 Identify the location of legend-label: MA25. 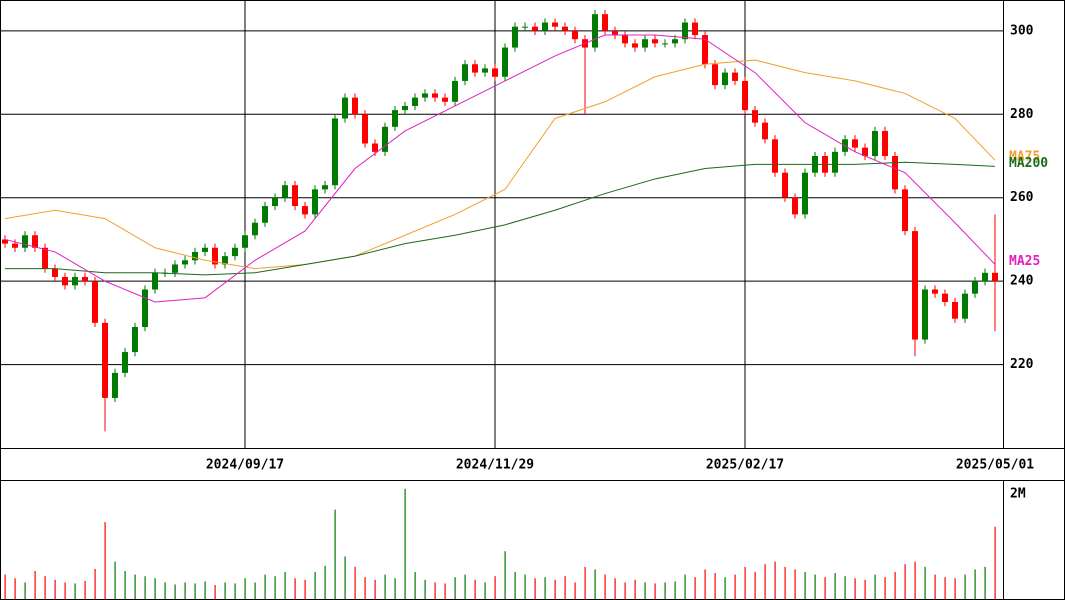
(1024, 261).